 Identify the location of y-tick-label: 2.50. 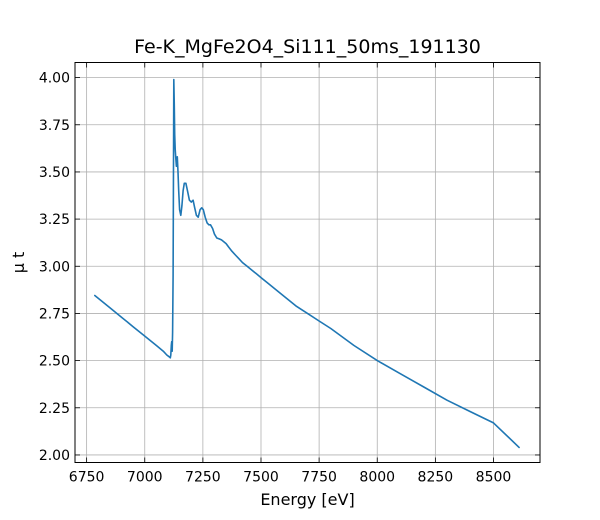
(54, 362).